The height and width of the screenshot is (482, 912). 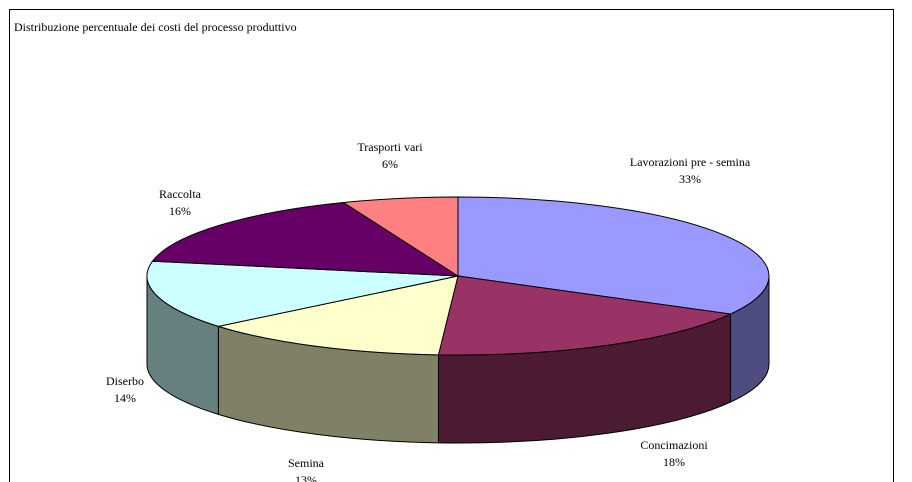 I want to click on slice-value-label: 18%, so click(x=674, y=462).